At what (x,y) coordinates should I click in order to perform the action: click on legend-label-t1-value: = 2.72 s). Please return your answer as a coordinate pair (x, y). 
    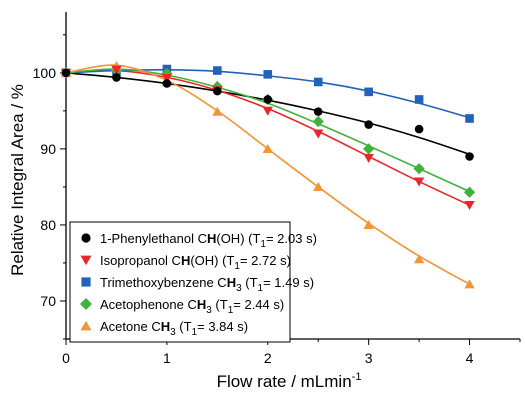
    Looking at the image, I should click on (265, 260).